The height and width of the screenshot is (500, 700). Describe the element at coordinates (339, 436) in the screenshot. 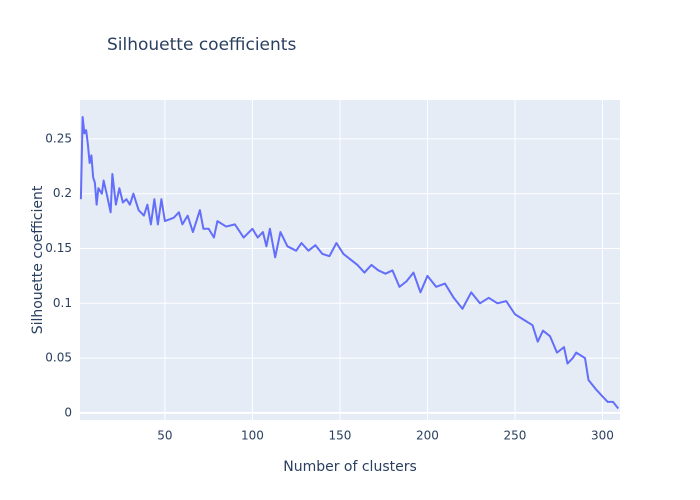

I see `x-tick-label: 150` at that location.